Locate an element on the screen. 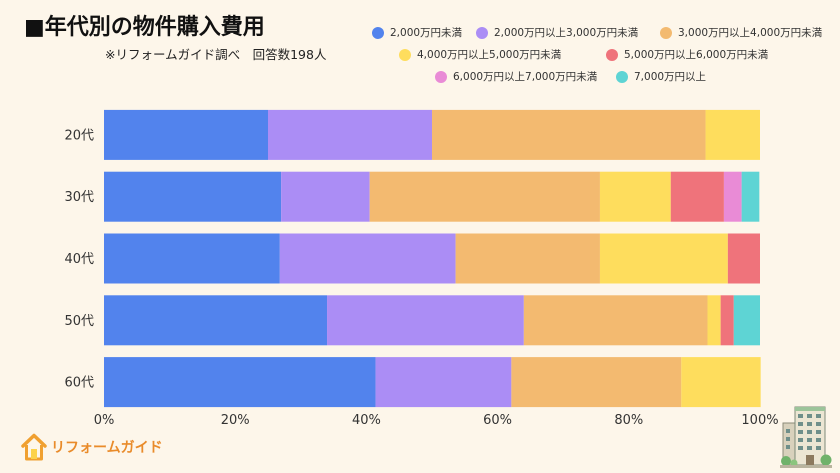 Image resolution: width=840 pixels, height=473 pixels. legend-label: 6,000万円以上7,000万円未満 is located at coordinates (525, 77).